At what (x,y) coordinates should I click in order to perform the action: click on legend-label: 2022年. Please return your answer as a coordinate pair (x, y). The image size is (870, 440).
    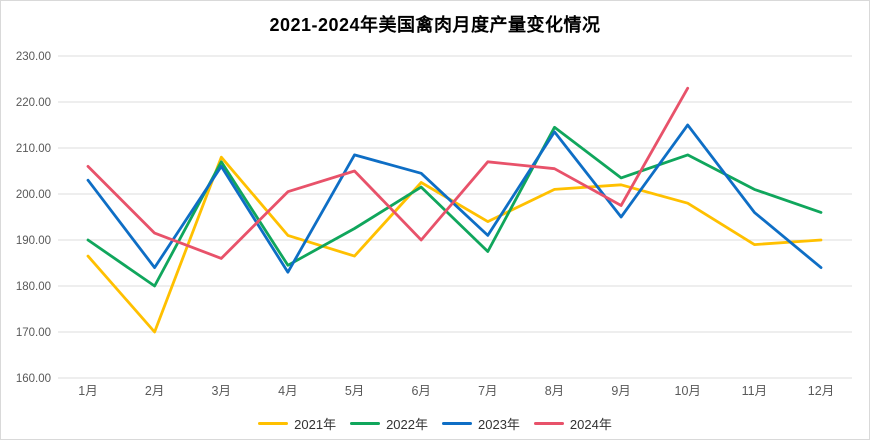
    Looking at the image, I should click on (407, 424).